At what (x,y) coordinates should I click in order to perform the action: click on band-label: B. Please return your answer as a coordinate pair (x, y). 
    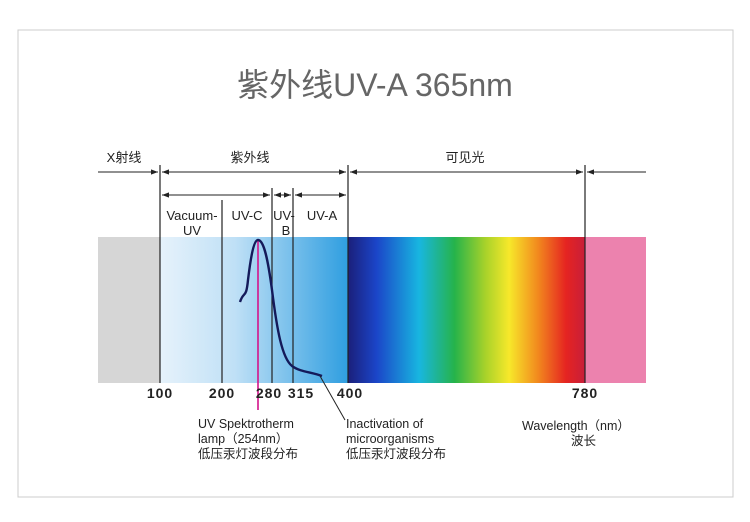
    Looking at the image, I should click on (286, 230).